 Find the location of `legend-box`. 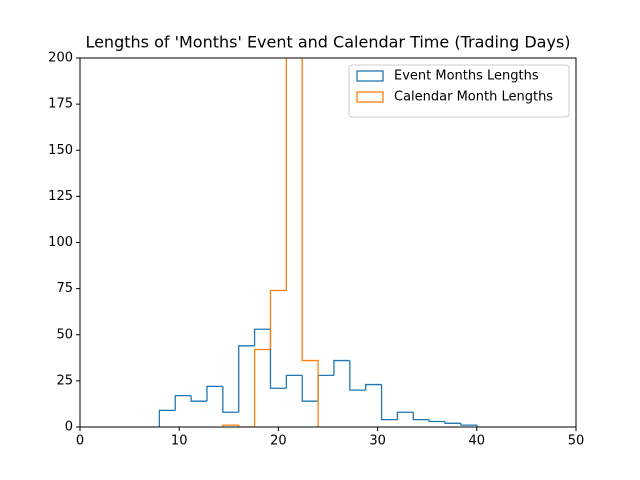

legend-box is located at coordinates (459, 91).